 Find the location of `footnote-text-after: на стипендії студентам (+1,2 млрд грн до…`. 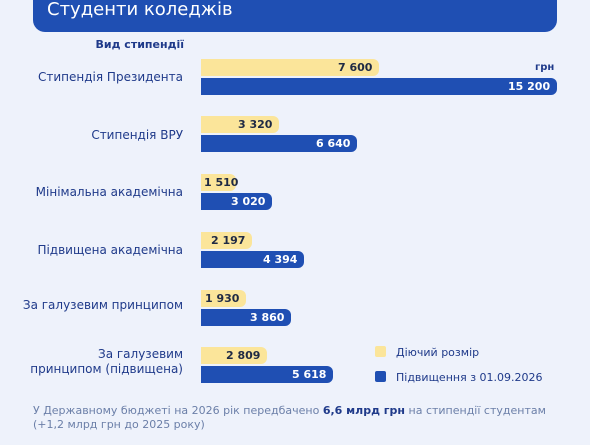

footnote-text-after: на стипендії студентам (+1,2 млрд грн до… is located at coordinates (289, 417).